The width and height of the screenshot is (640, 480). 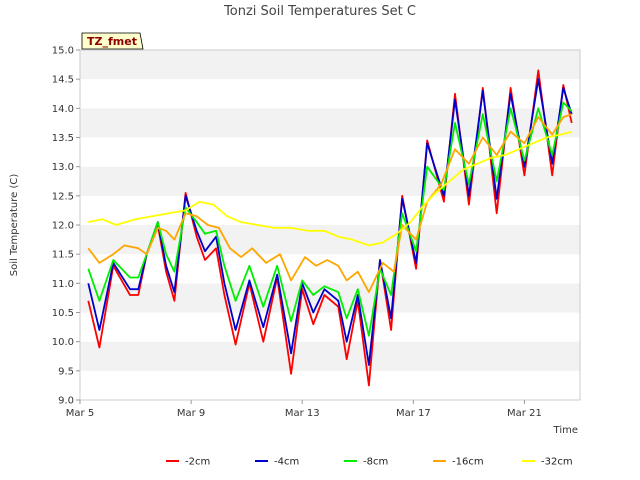 I want to click on legend-label: -16cm, so click(x=468, y=462).